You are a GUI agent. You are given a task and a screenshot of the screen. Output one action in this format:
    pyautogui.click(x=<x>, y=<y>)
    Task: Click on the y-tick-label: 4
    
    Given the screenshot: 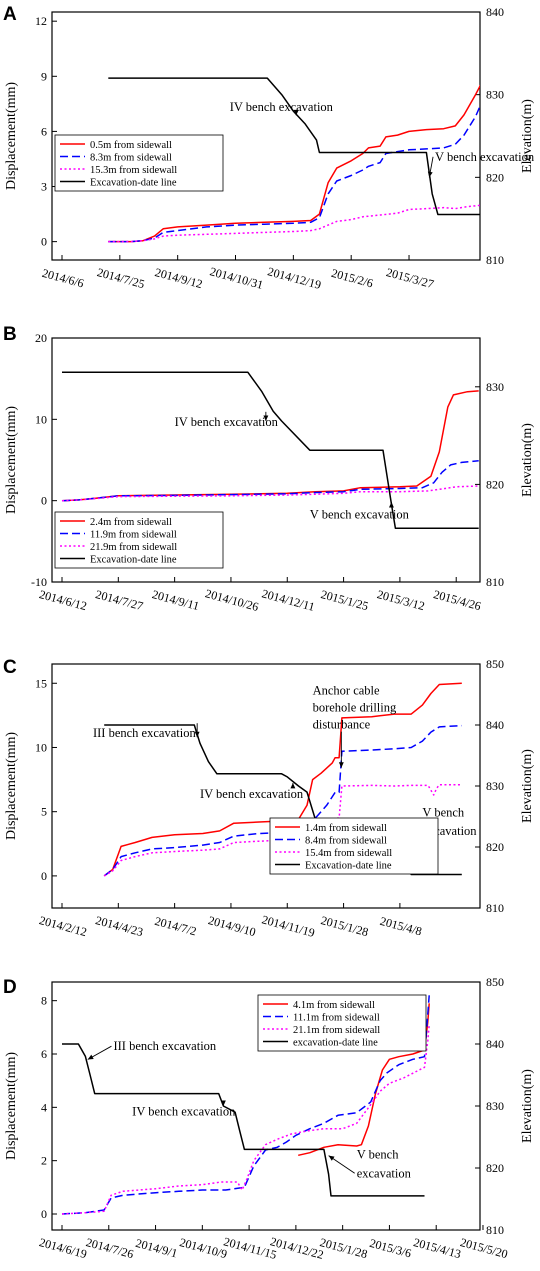 What is the action you would take?
    pyautogui.click(x=44, y=1107)
    